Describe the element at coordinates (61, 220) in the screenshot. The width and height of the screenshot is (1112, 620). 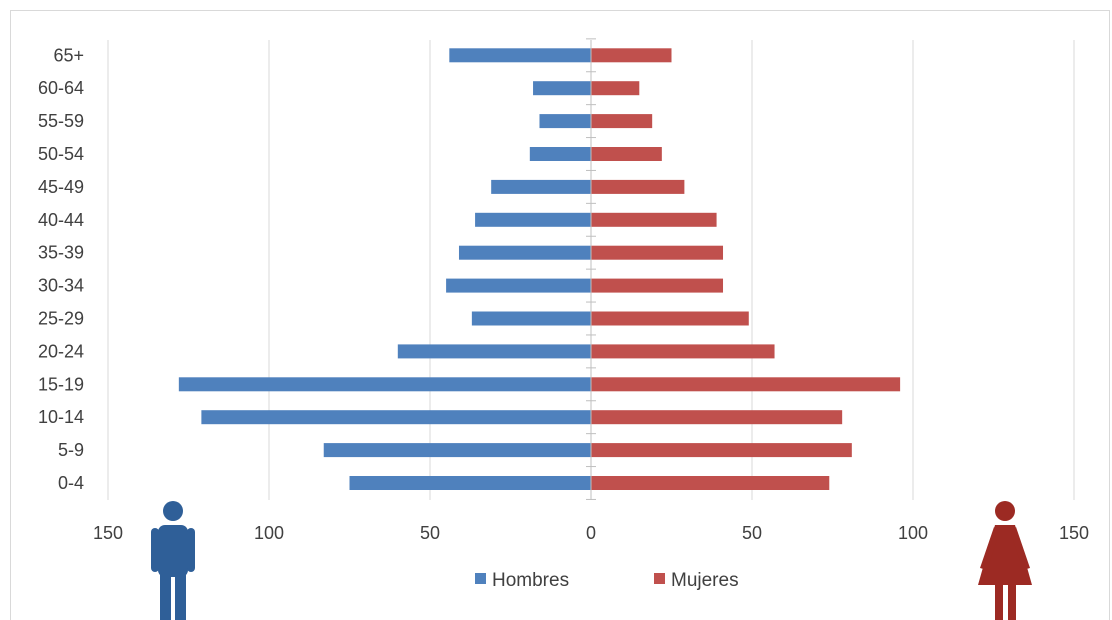
I see `category-label: 40-44` at that location.